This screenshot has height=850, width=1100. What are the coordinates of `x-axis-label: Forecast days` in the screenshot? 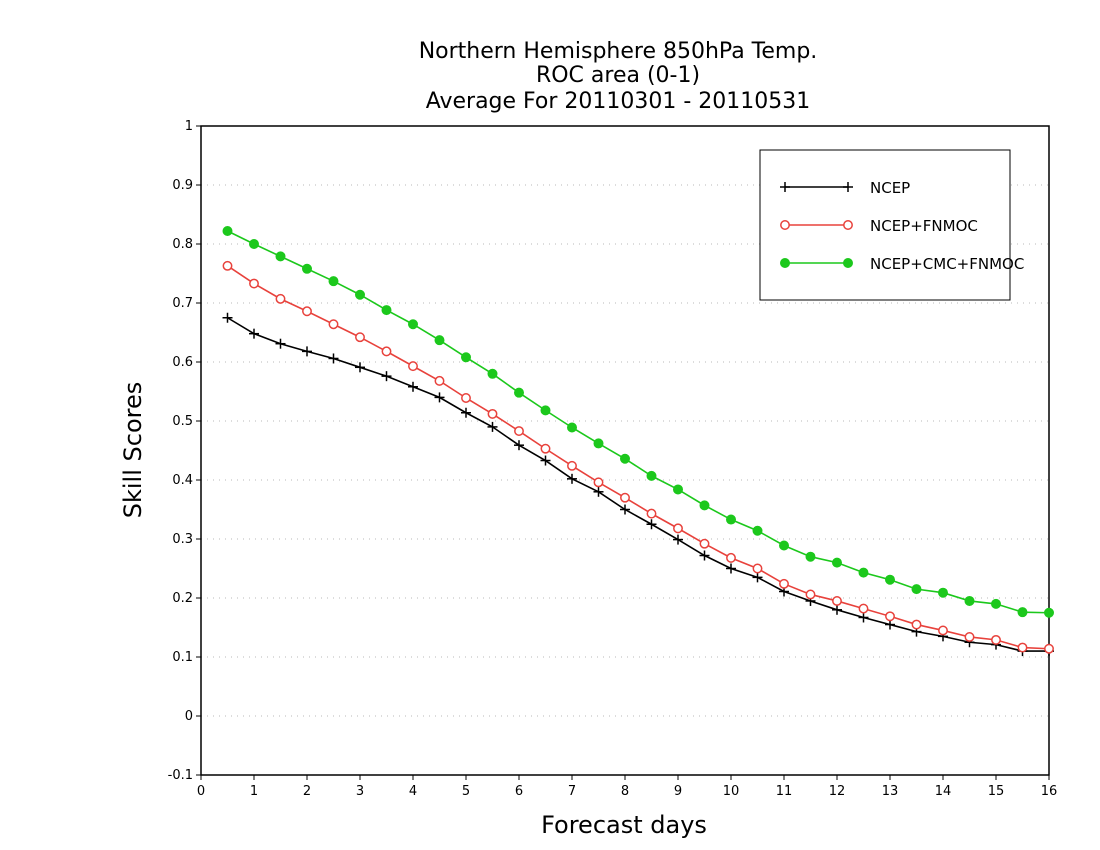 It's located at (624, 825).